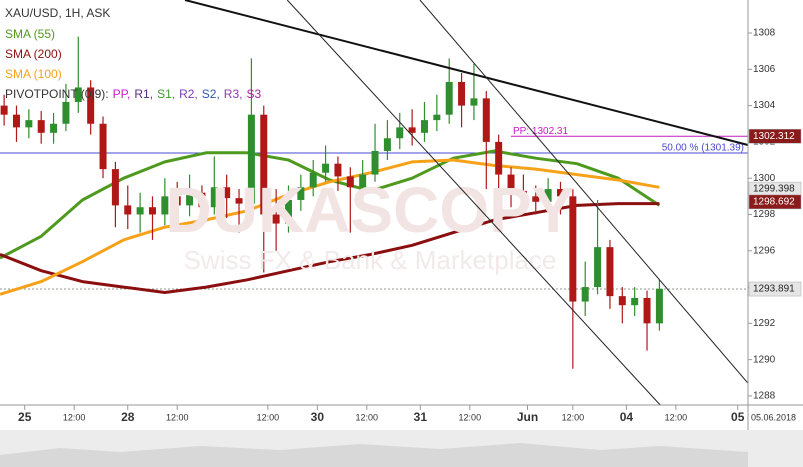 This screenshot has width=803, height=467. I want to click on price-tag-label: 1293.891, so click(774, 289).